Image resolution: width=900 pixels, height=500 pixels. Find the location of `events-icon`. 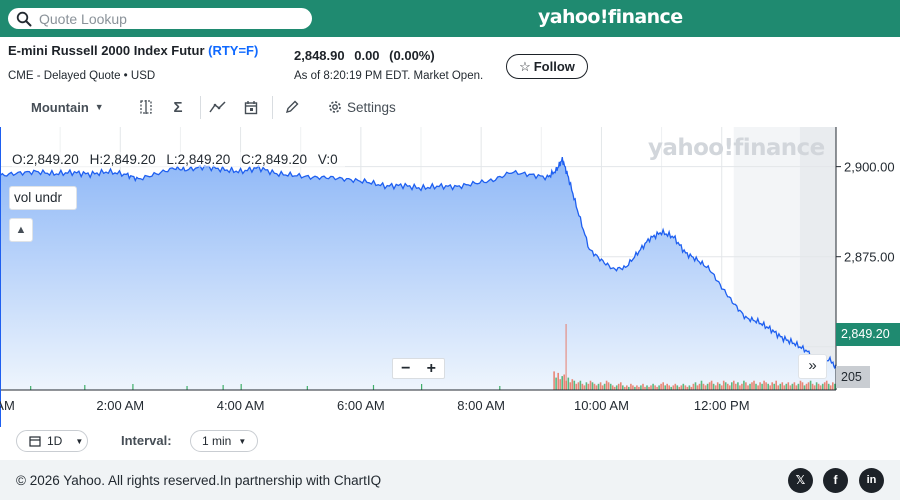

events-icon is located at coordinates (251, 107).